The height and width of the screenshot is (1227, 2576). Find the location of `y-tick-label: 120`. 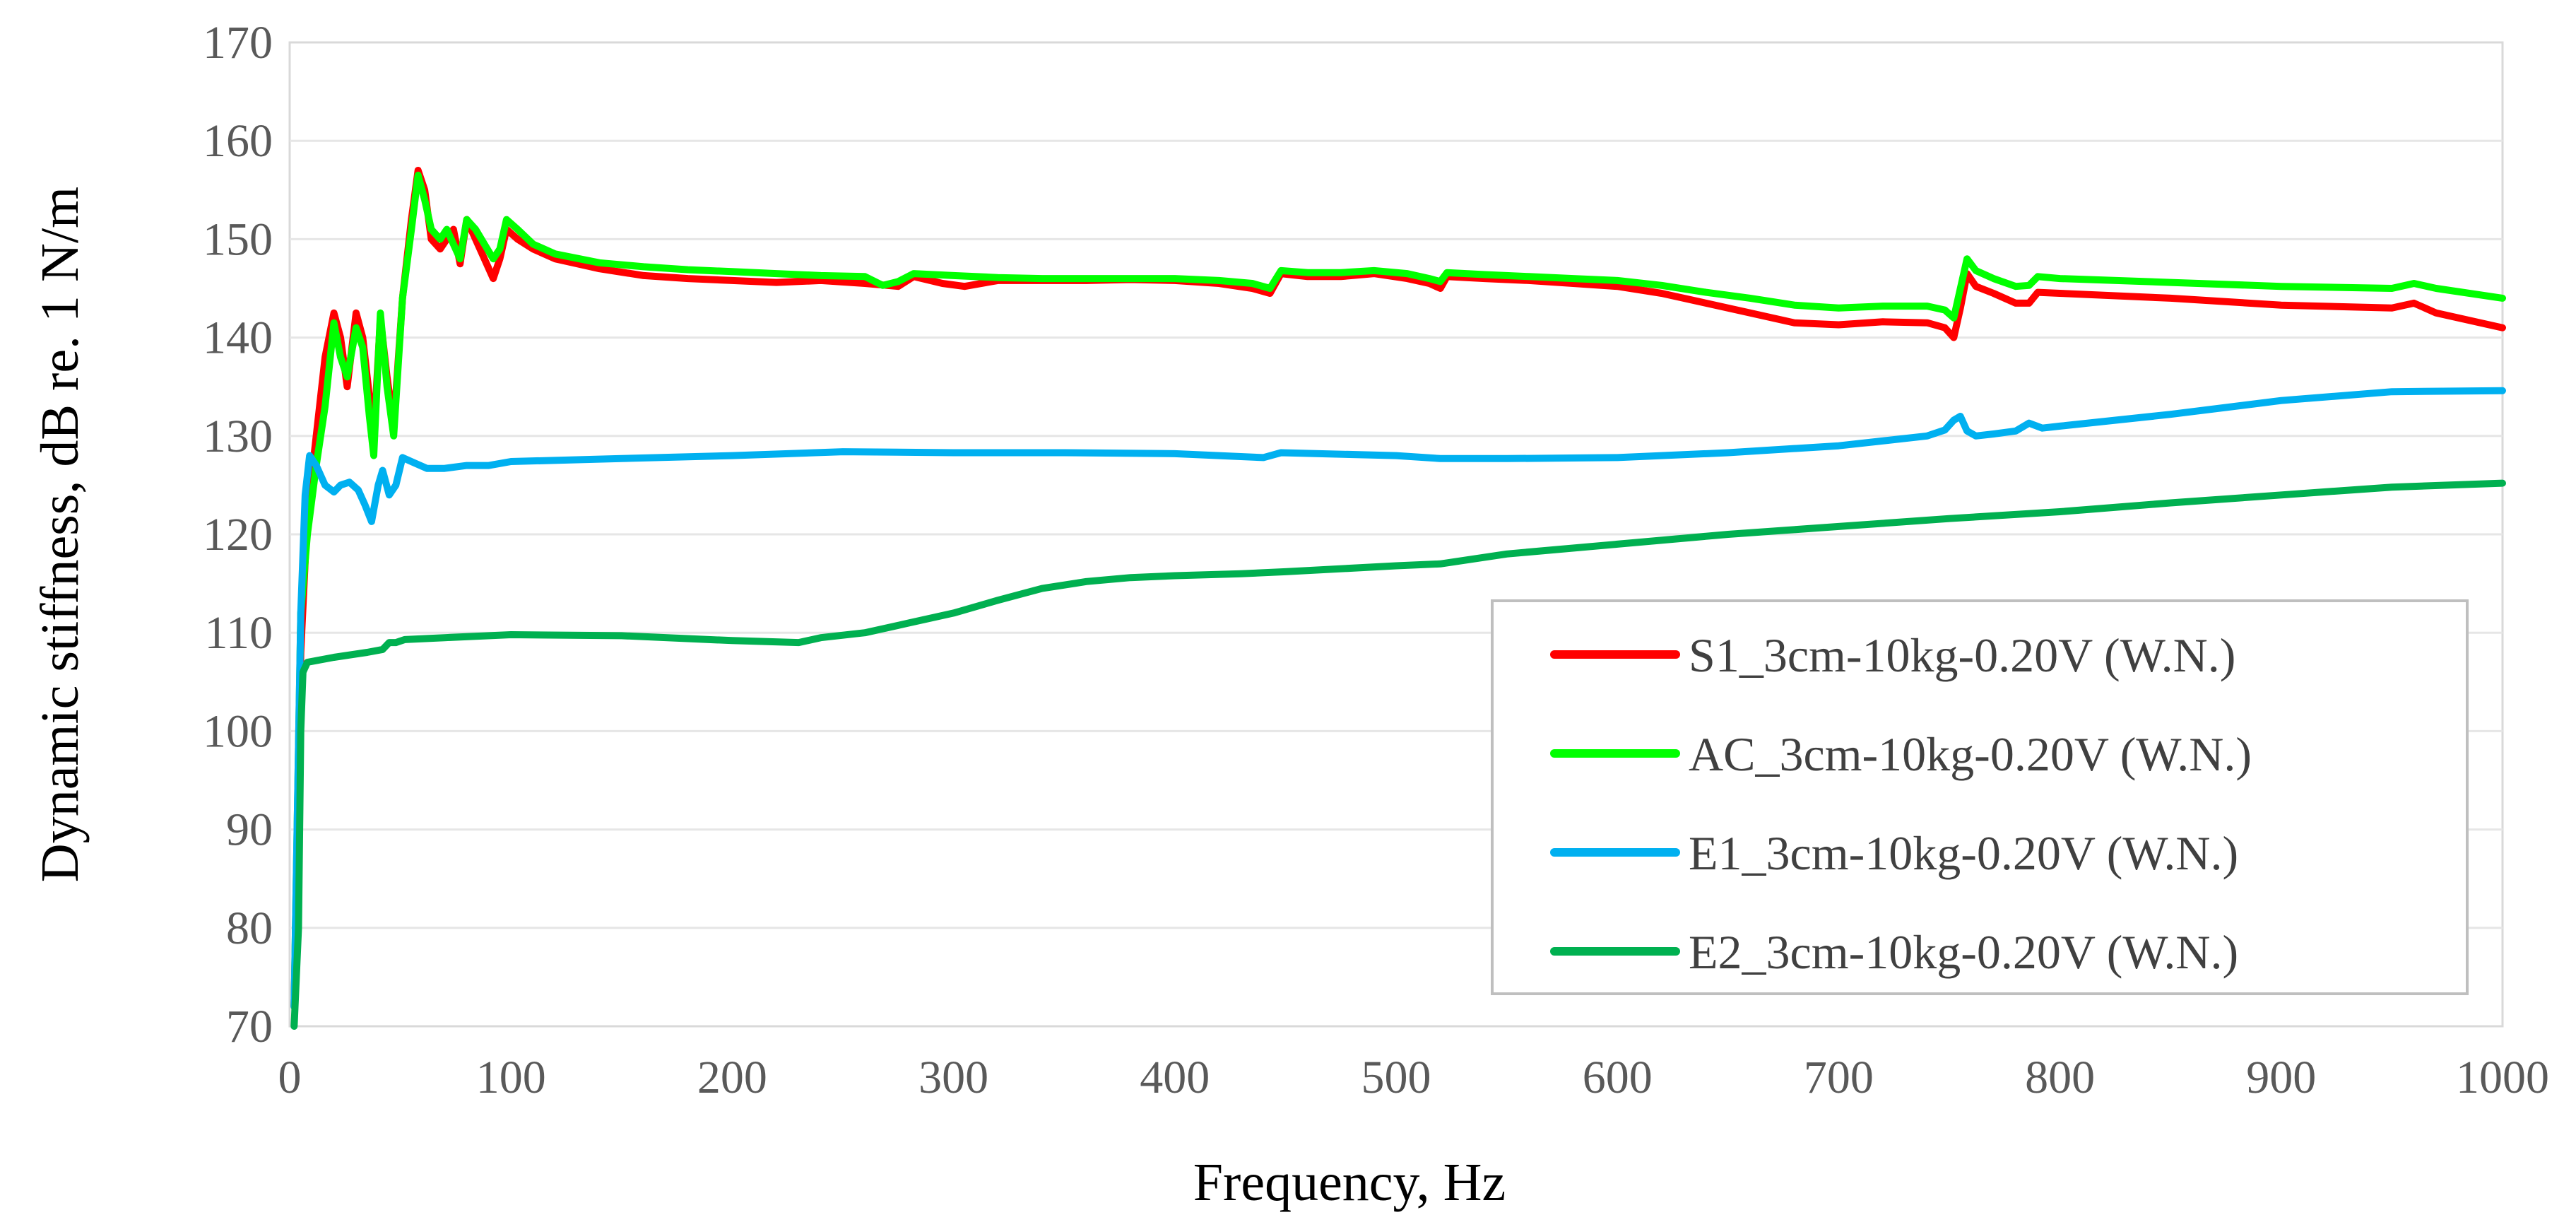

y-tick-label: 120 is located at coordinates (238, 534).